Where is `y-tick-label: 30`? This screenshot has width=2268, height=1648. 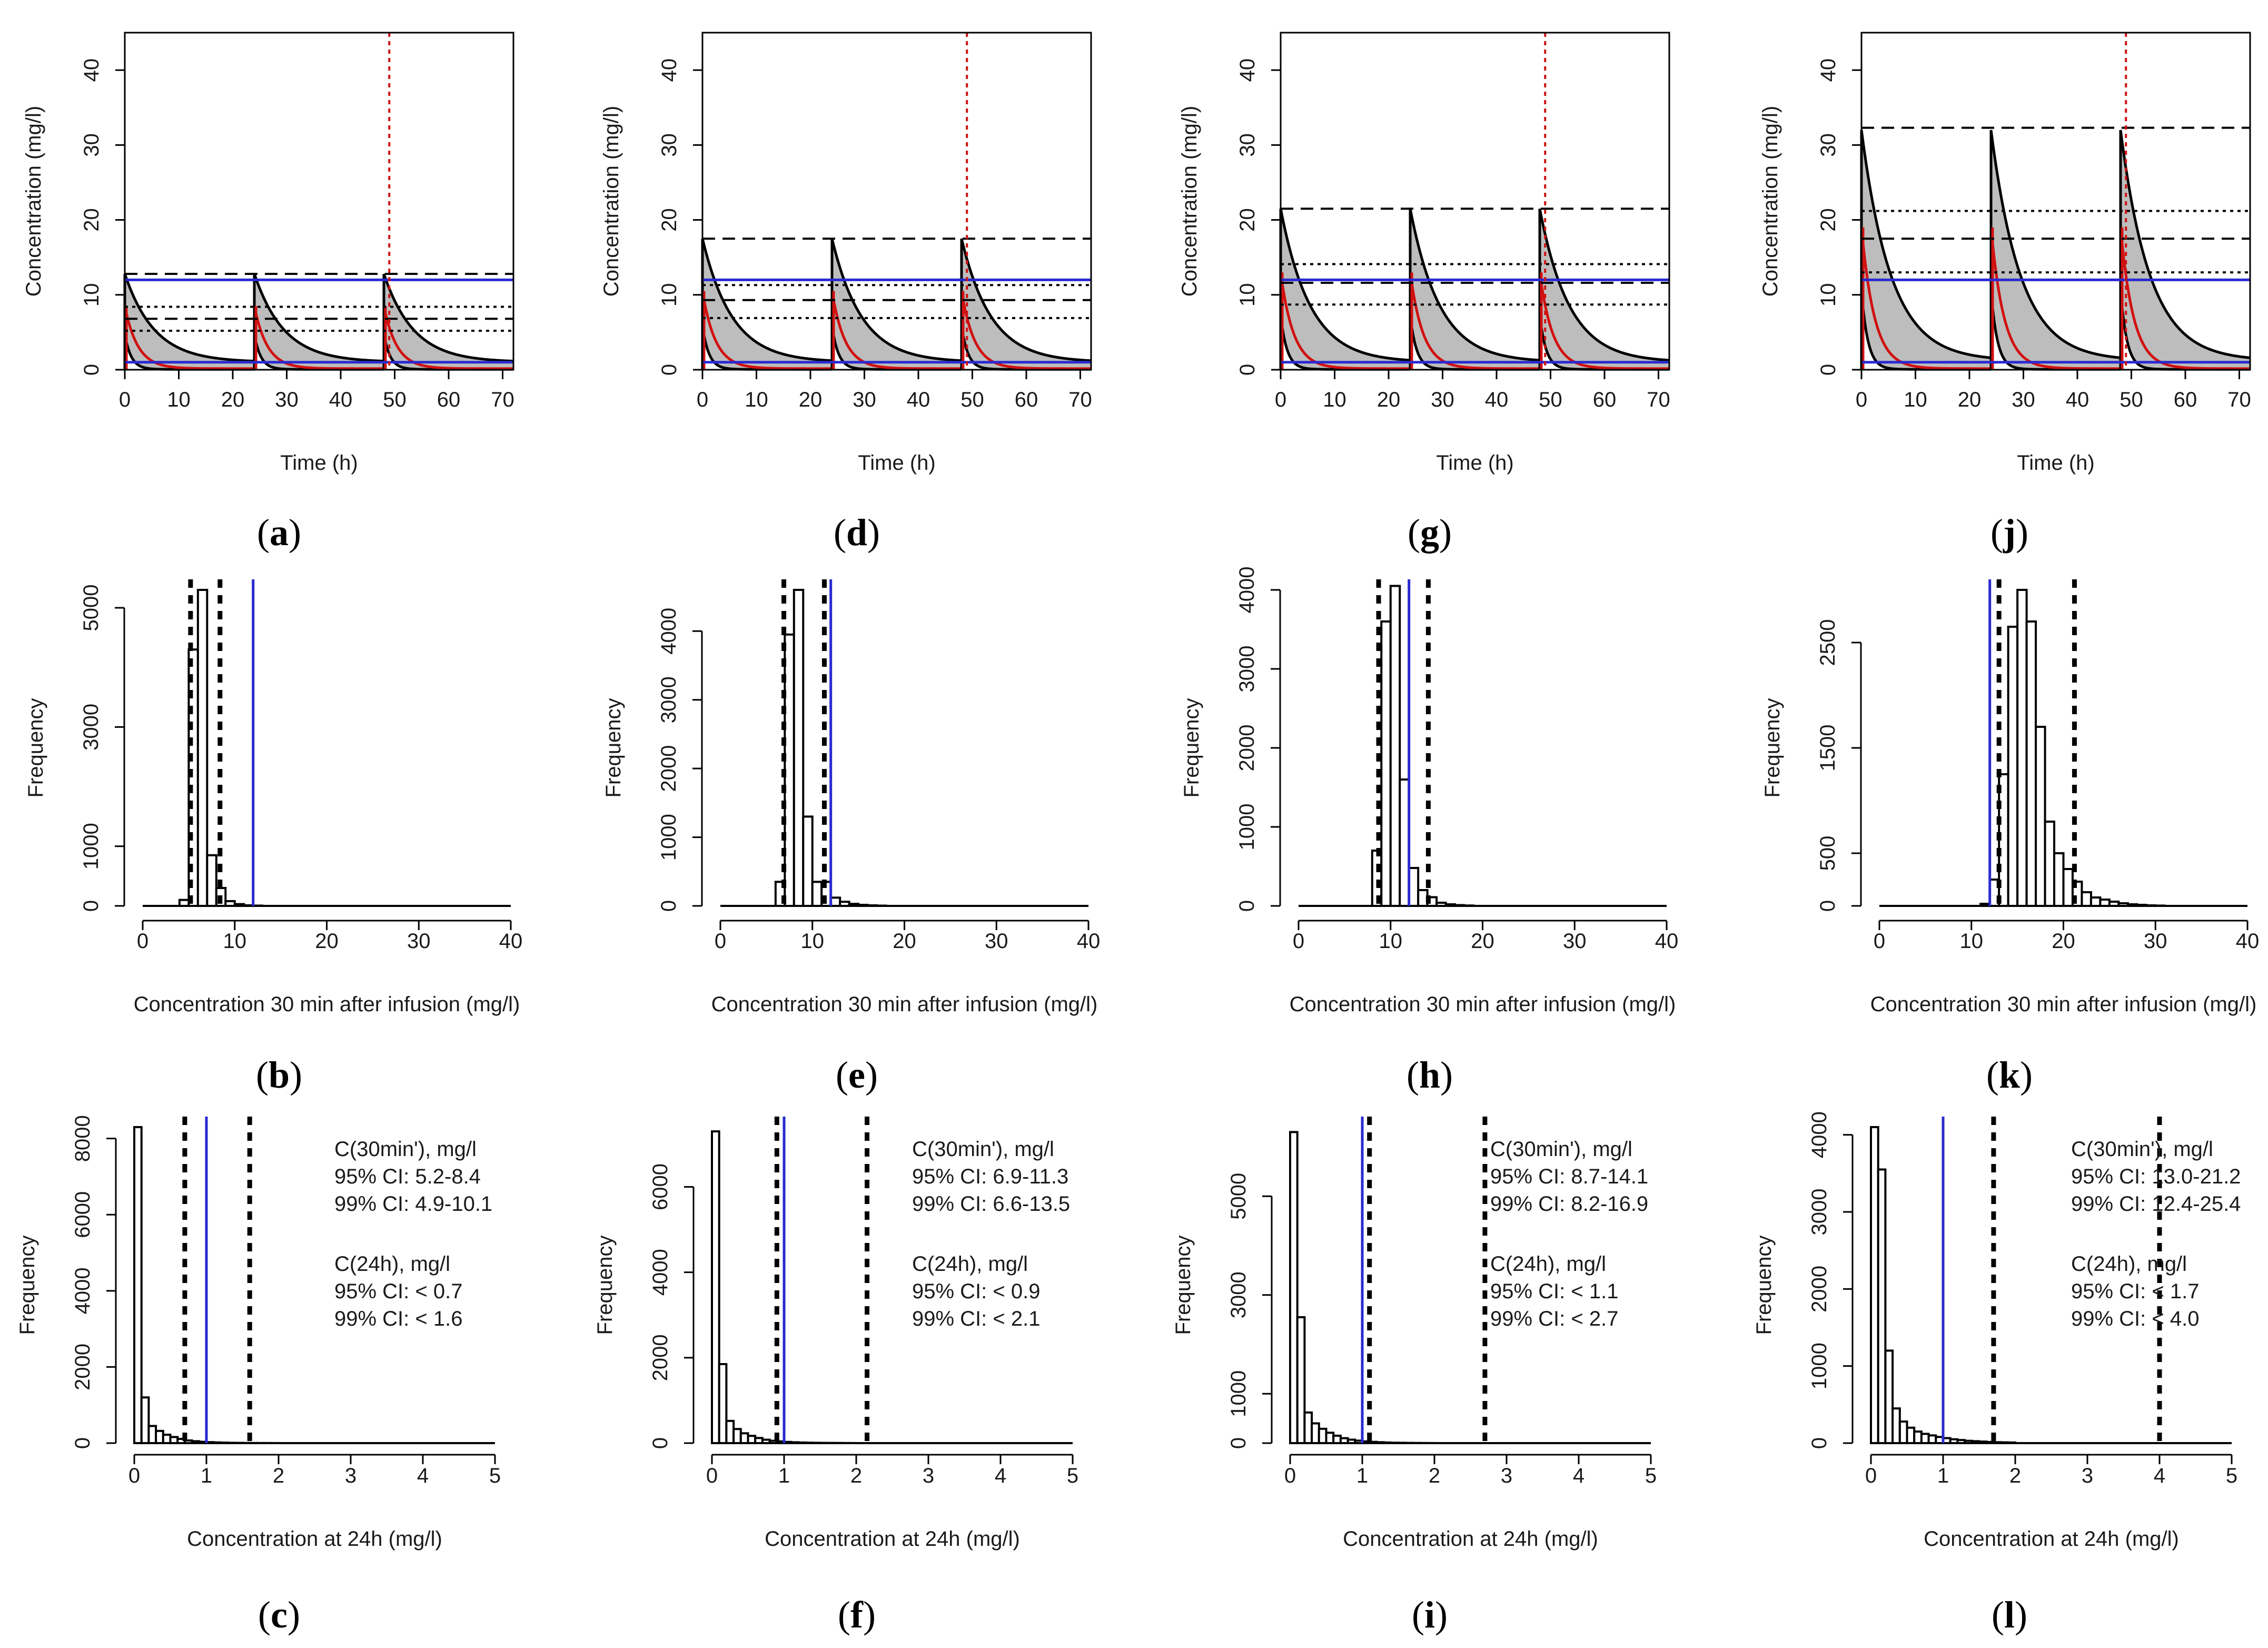
y-tick-label: 30 is located at coordinates (92, 145).